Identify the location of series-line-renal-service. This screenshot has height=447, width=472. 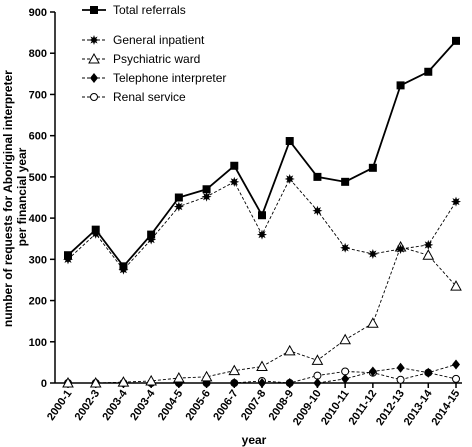
(262, 377).